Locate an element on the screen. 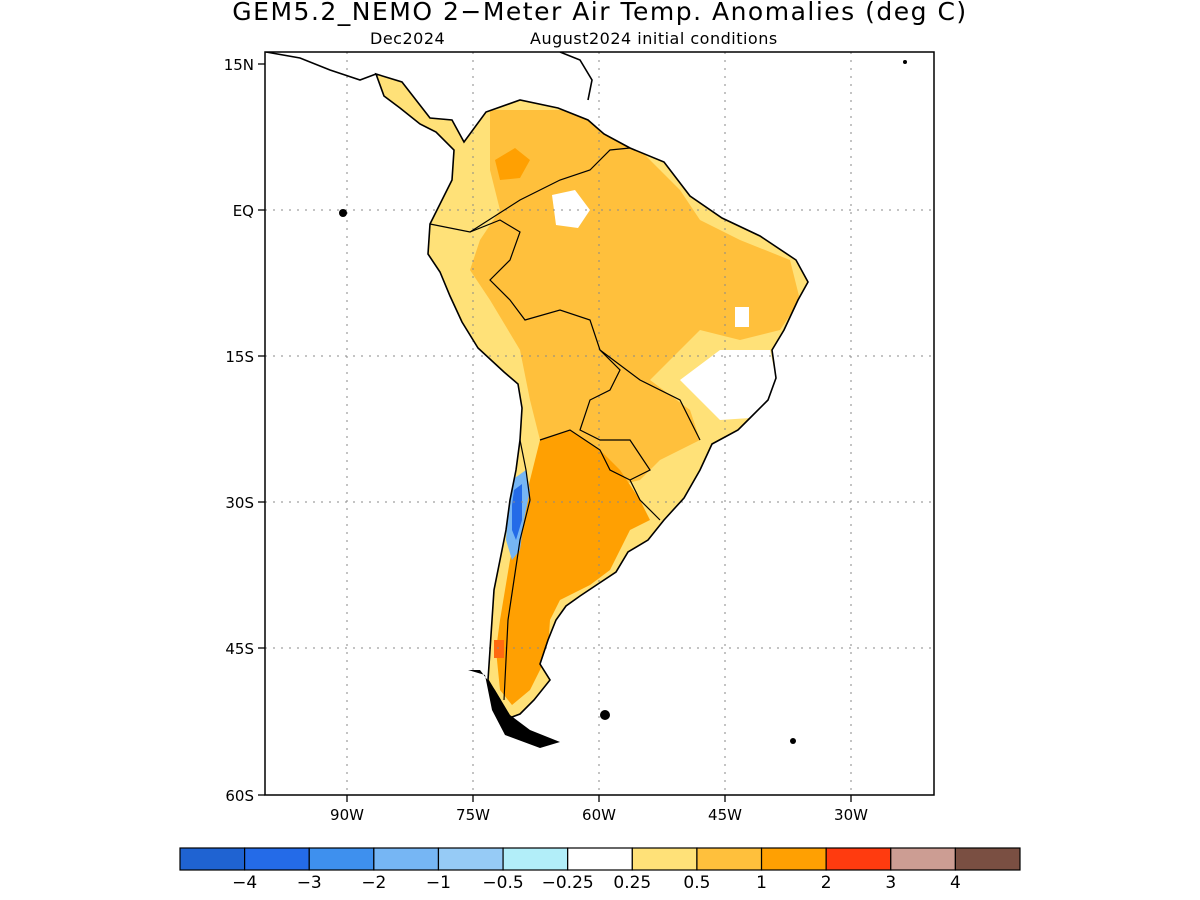 This screenshot has height=900, width=1200. lat-tick-label: 45S is located at coordinates (239, 649).